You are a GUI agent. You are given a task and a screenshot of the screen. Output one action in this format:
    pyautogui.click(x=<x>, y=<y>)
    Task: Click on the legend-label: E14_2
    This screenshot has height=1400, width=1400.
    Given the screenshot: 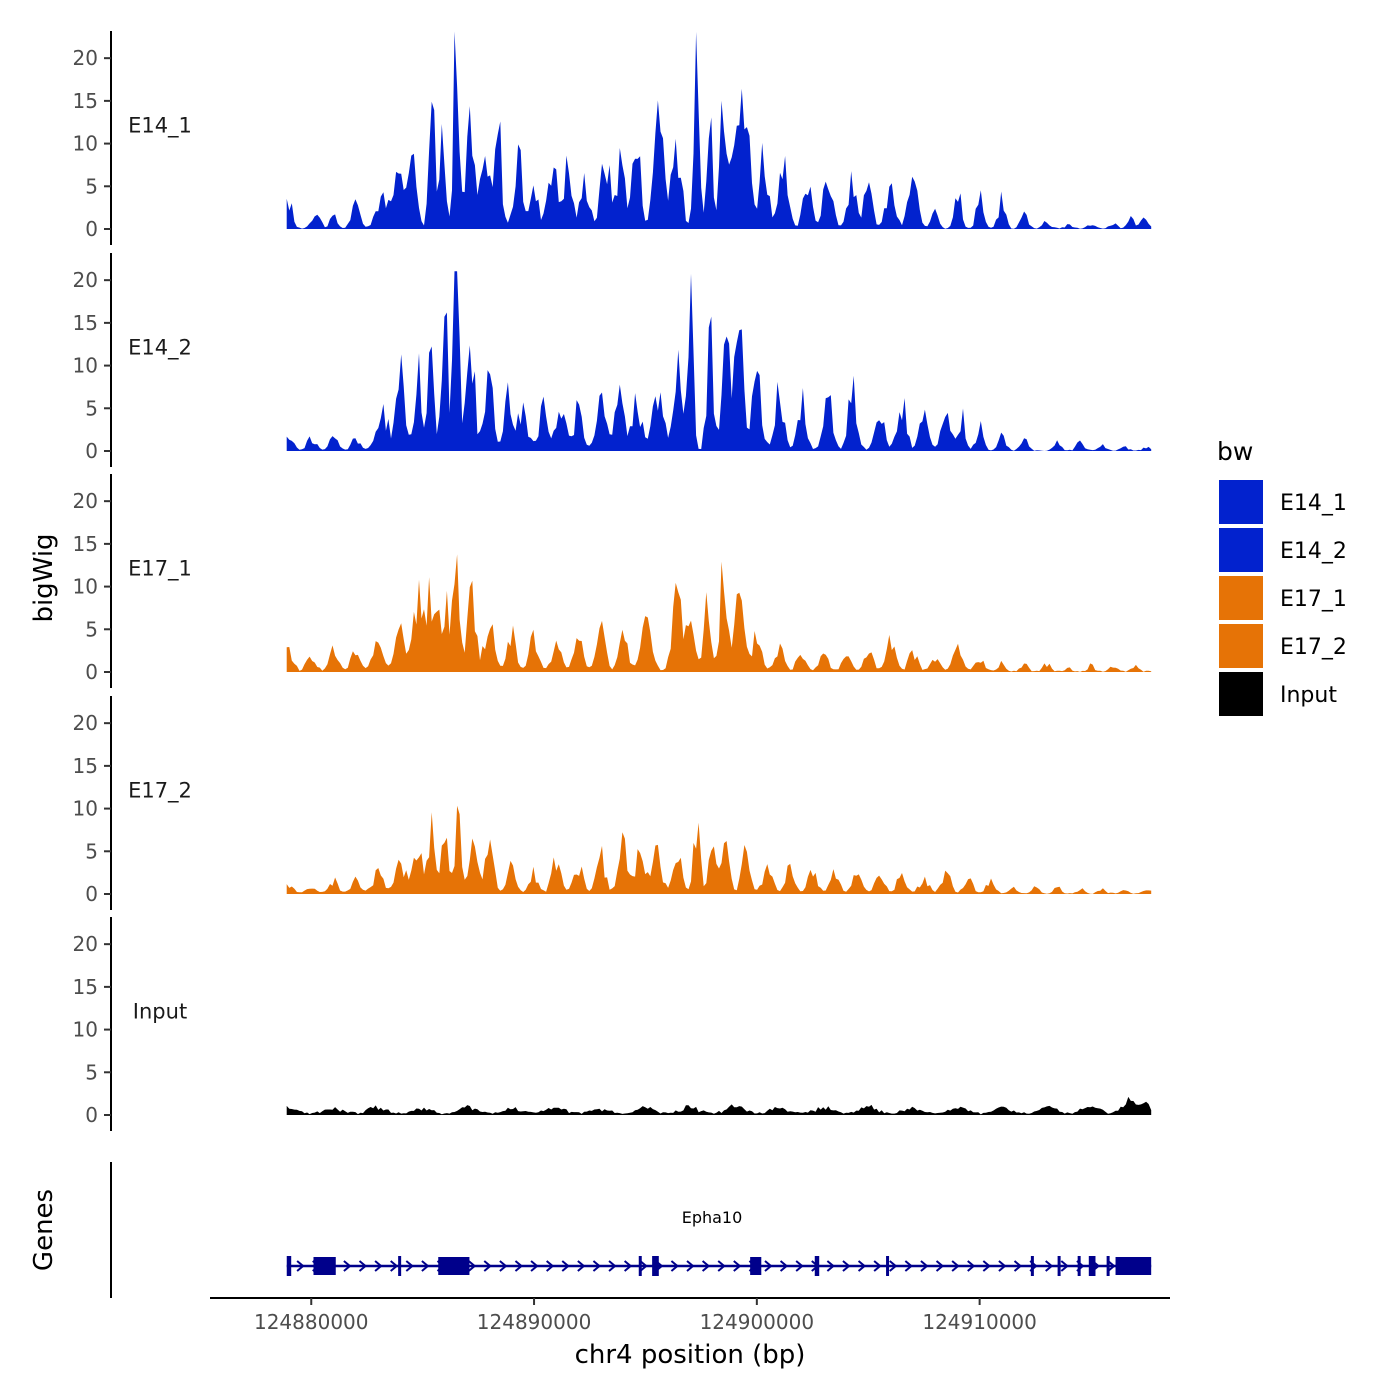 What is the action you would take?
    pyautogui.click(x=1313, y=551)
    